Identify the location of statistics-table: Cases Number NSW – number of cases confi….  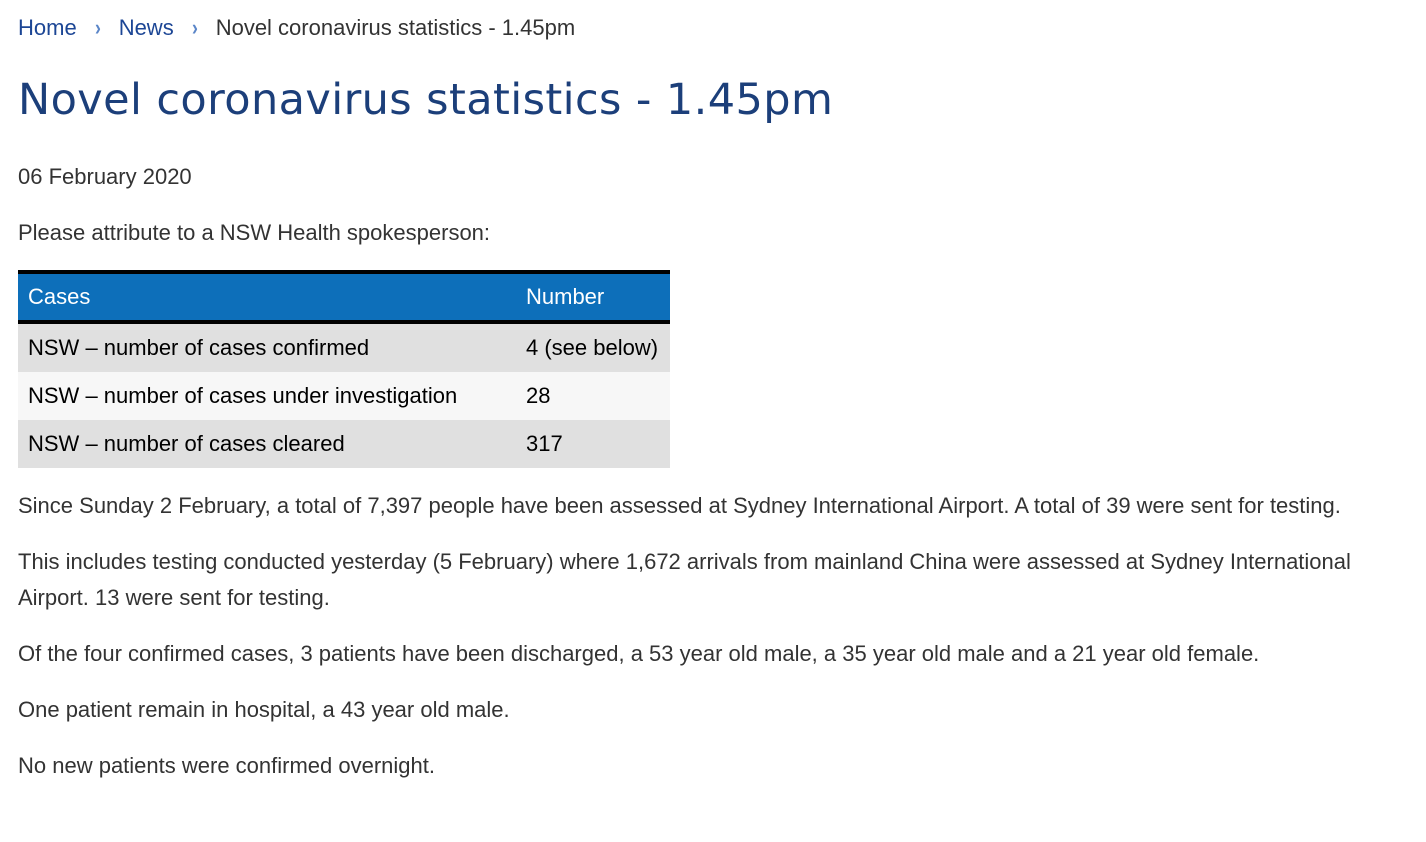
(344, 369).